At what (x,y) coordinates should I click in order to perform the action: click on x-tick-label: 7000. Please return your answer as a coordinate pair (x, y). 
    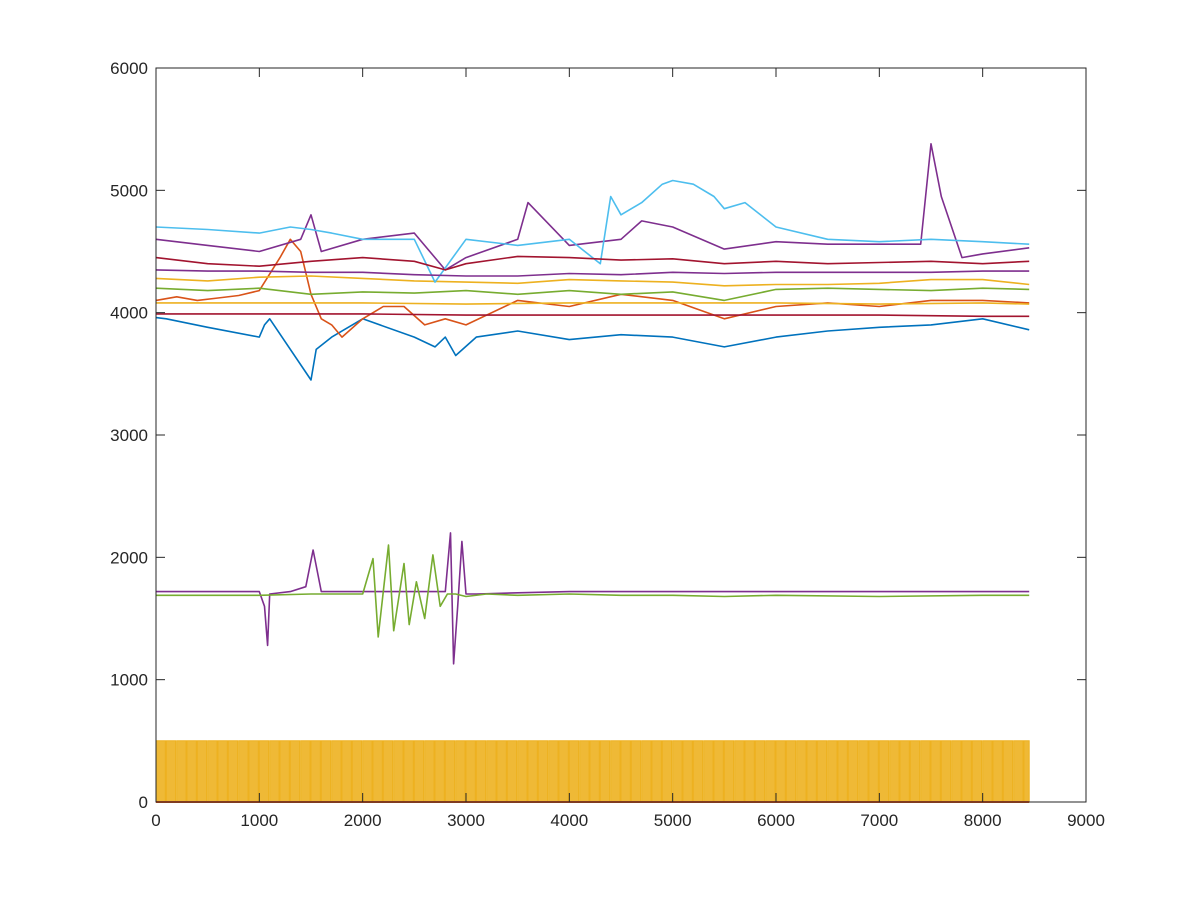
    Looking at the image, I should click on (879, 820).